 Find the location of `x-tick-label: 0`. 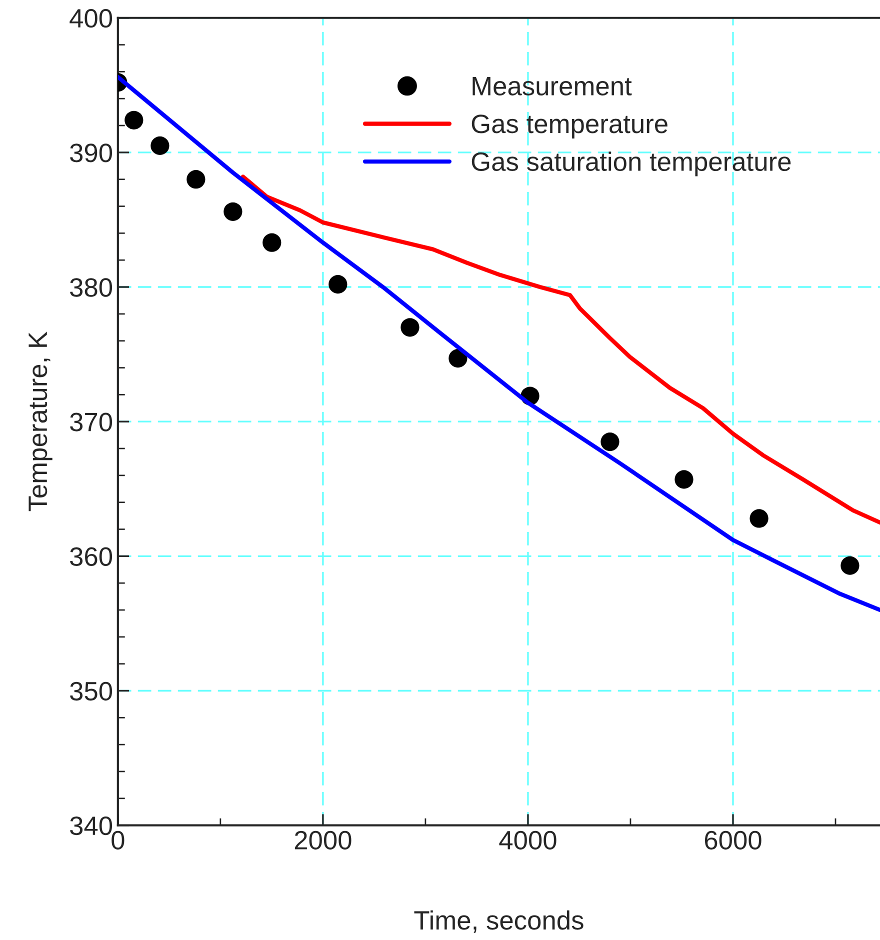

x-tick-label: 0 is located at coordinates (118, 840).